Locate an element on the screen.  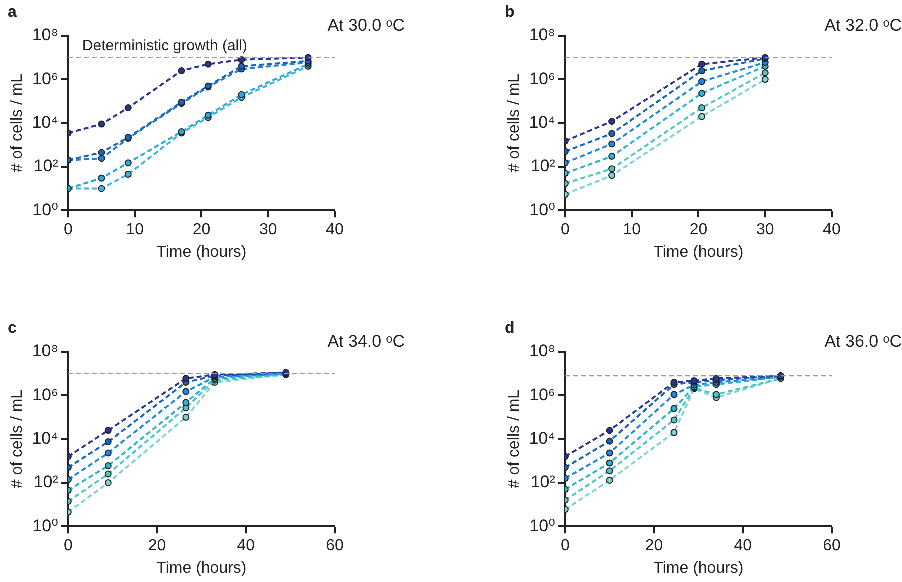
chart-title: d is located at coordinates (510, 329).